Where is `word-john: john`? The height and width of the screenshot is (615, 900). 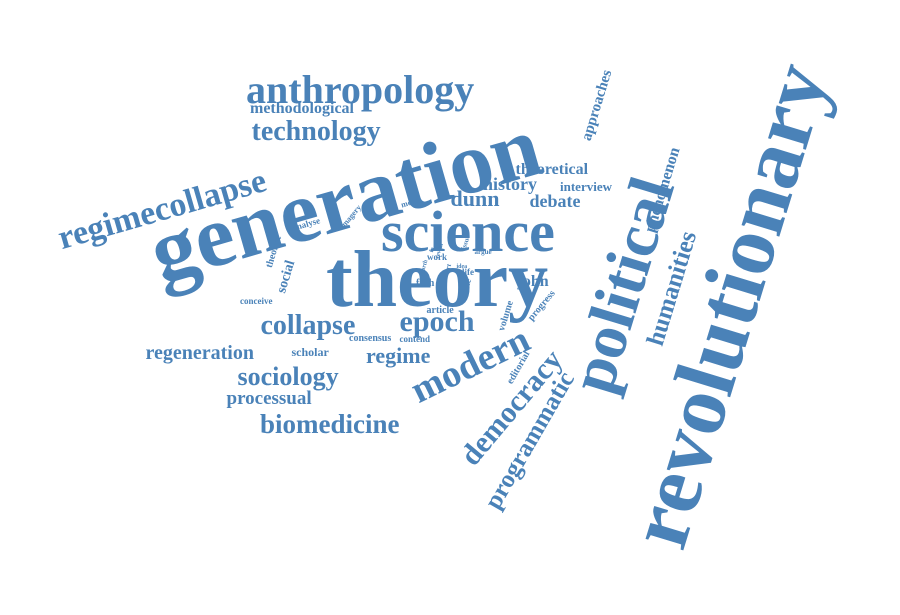 word-john: john is located at coordinates (533, 281).